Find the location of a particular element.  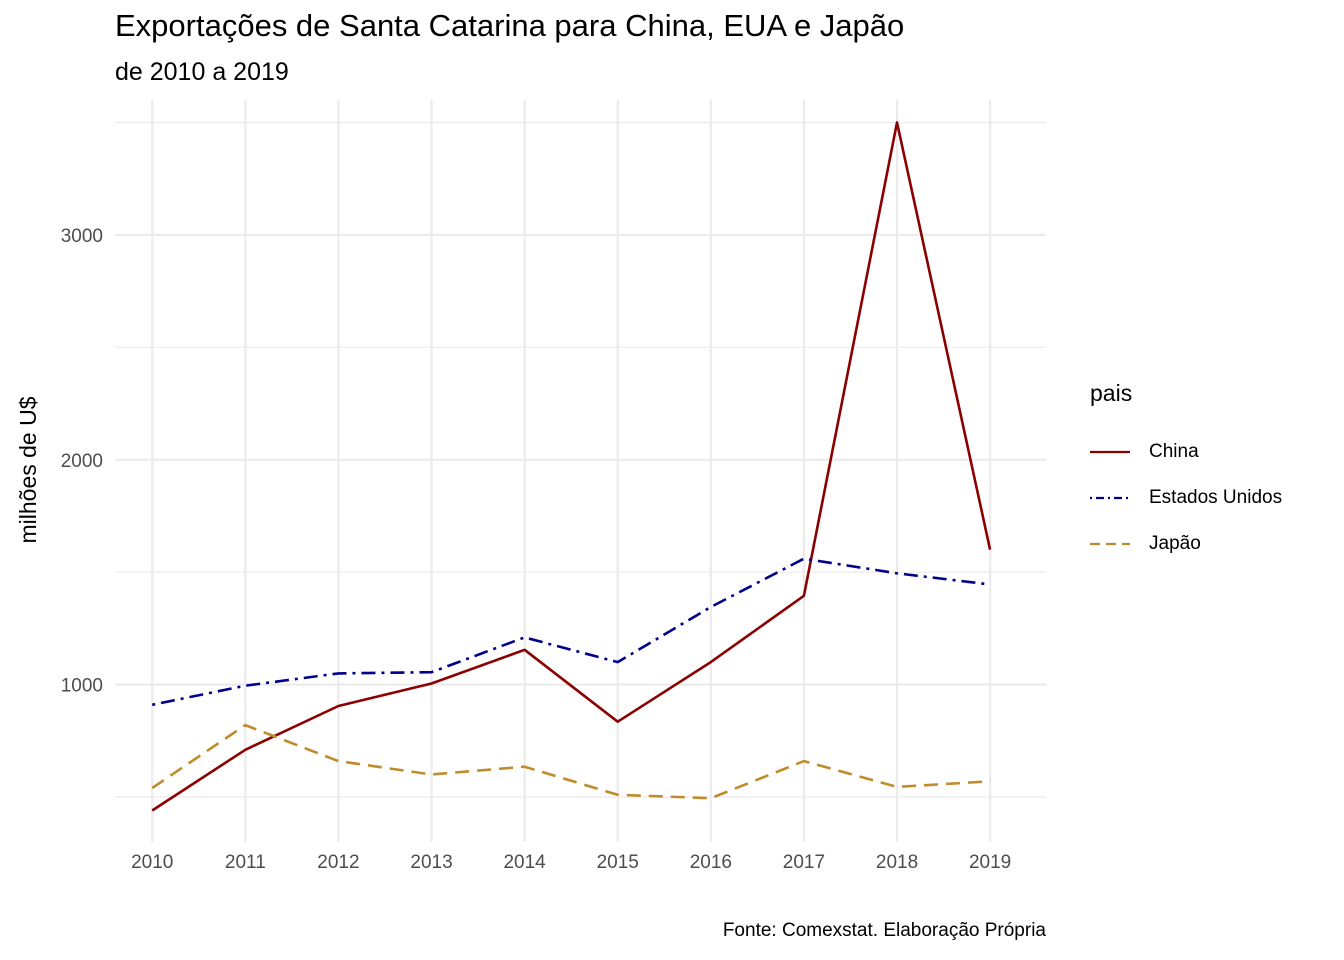

x-tick-label: 2012 is located at coordinates (338, 862).